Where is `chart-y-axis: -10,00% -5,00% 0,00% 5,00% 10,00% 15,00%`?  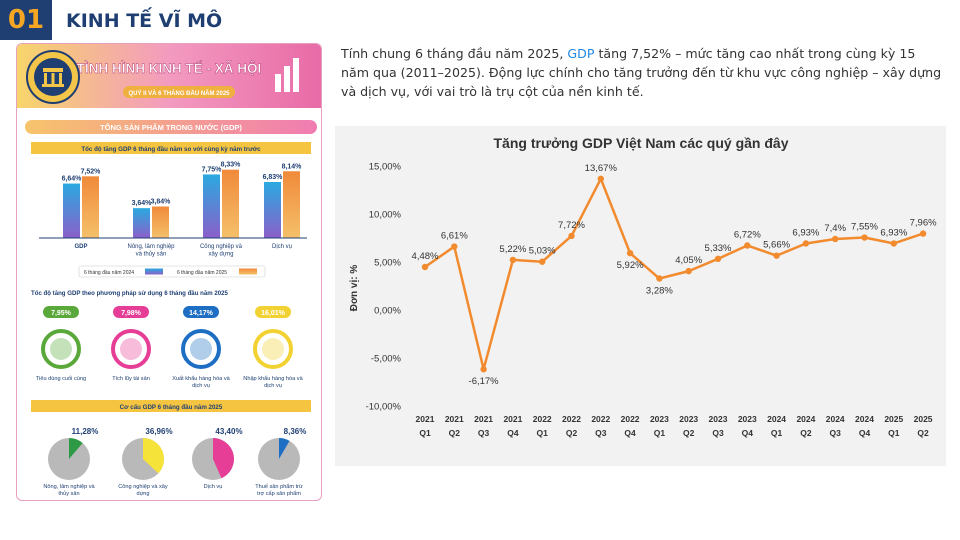
chart-y-axis: -10,00% -5,00% 0,00% 5,00% 10,00% 15,00% is located at coordinates (384, 287).